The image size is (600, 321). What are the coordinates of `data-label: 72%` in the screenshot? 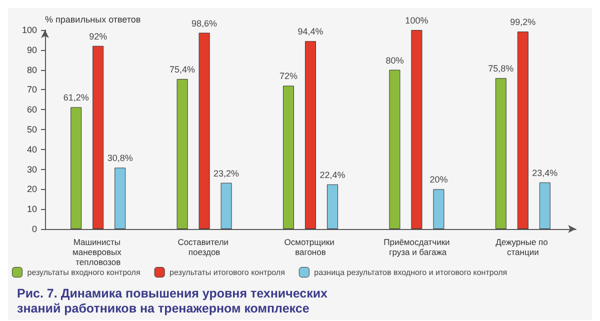 It's located at (288, 76).